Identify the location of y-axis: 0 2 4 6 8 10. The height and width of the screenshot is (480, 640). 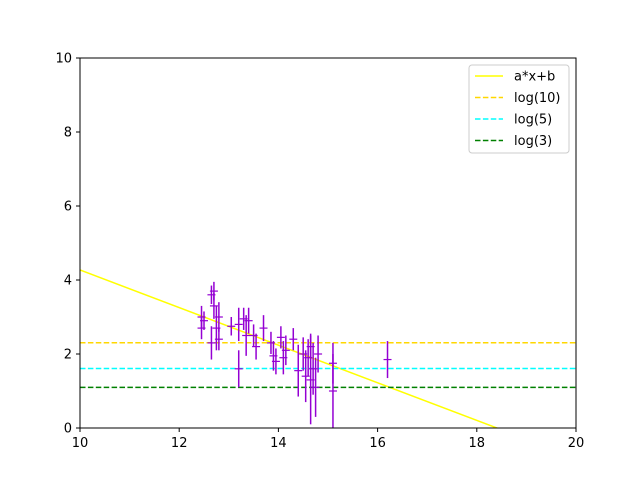
(67, 244).